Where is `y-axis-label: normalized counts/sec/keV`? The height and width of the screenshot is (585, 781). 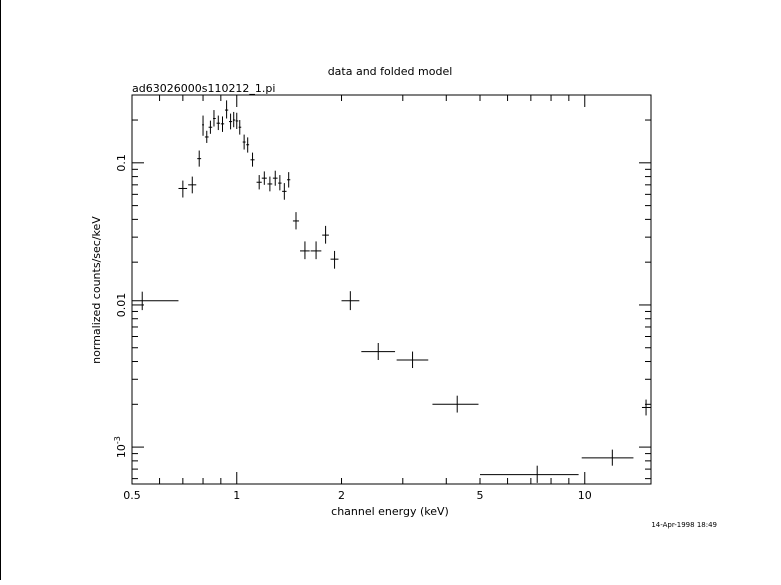
y-axis-label: normalized counts/sec/keV is located at coordinates (96, 290).